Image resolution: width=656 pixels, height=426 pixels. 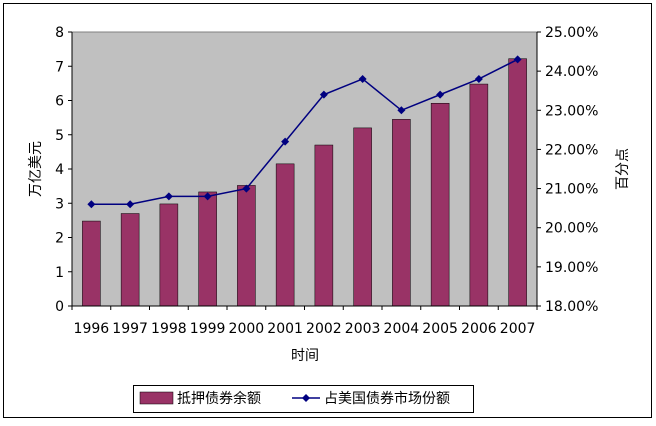 I want to click on y-tick-label: 8, so click(x=59, y=33).